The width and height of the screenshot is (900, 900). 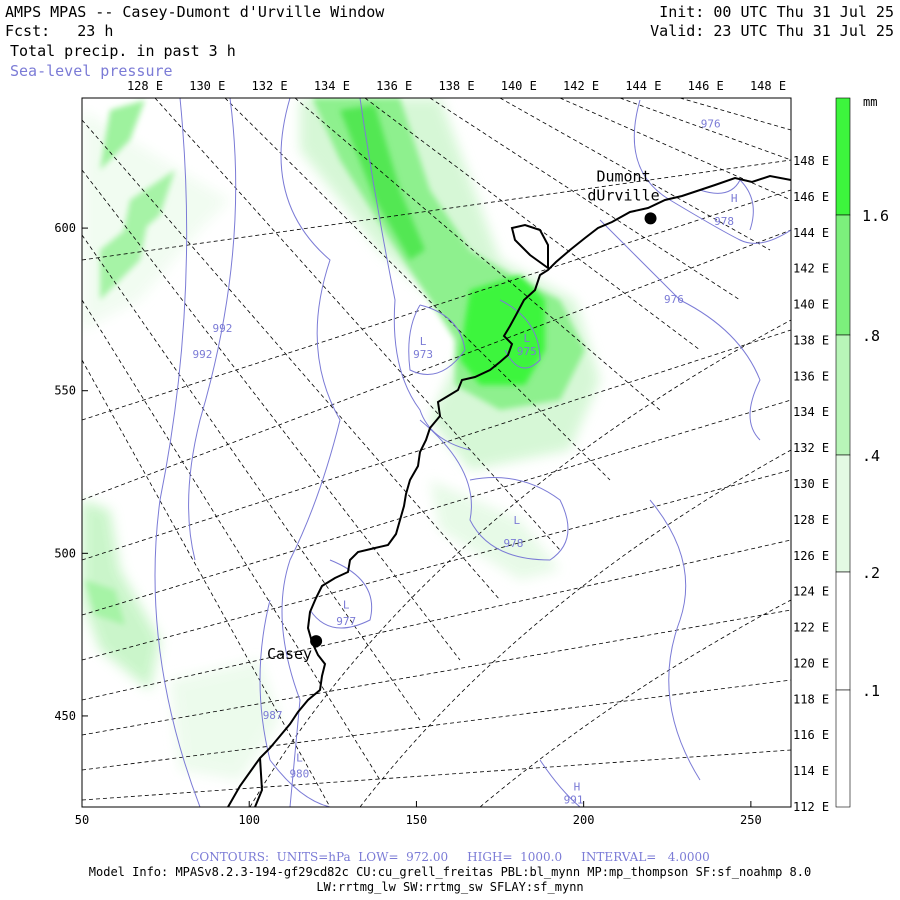 I want to click on colorbar: mm 1.6 .8 .4 .2 .1, so click(x=862, y=451).